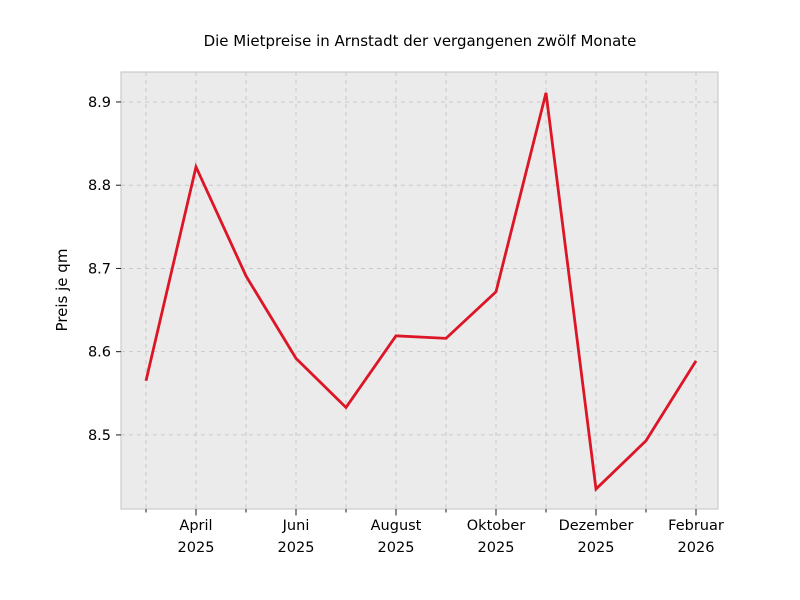 The image size is (800, 600). Describe the element at coordinates (696, 526) in the screenshot. I see `x-tick-label-month: Februar` at that location.